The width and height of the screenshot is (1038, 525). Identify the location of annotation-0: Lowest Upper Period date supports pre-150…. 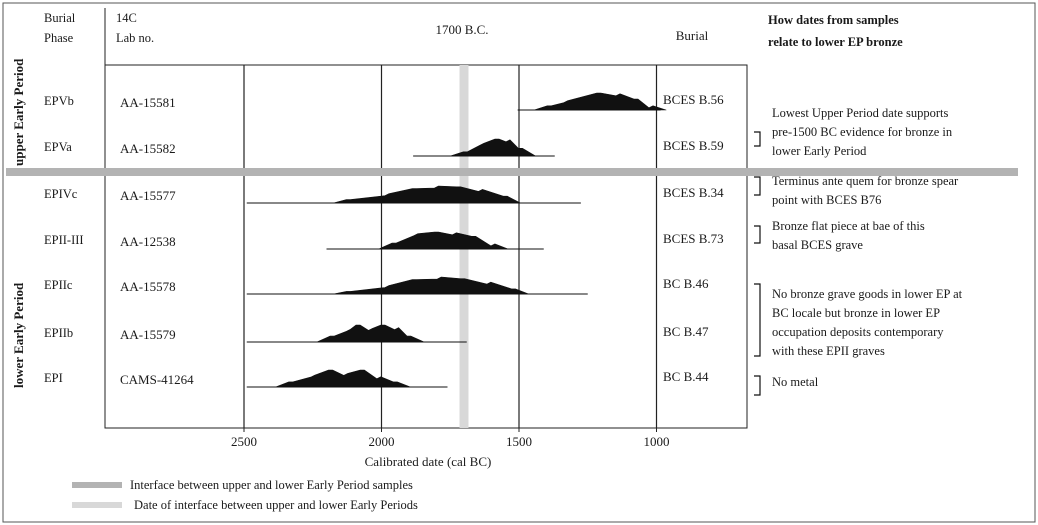
(853, 132).